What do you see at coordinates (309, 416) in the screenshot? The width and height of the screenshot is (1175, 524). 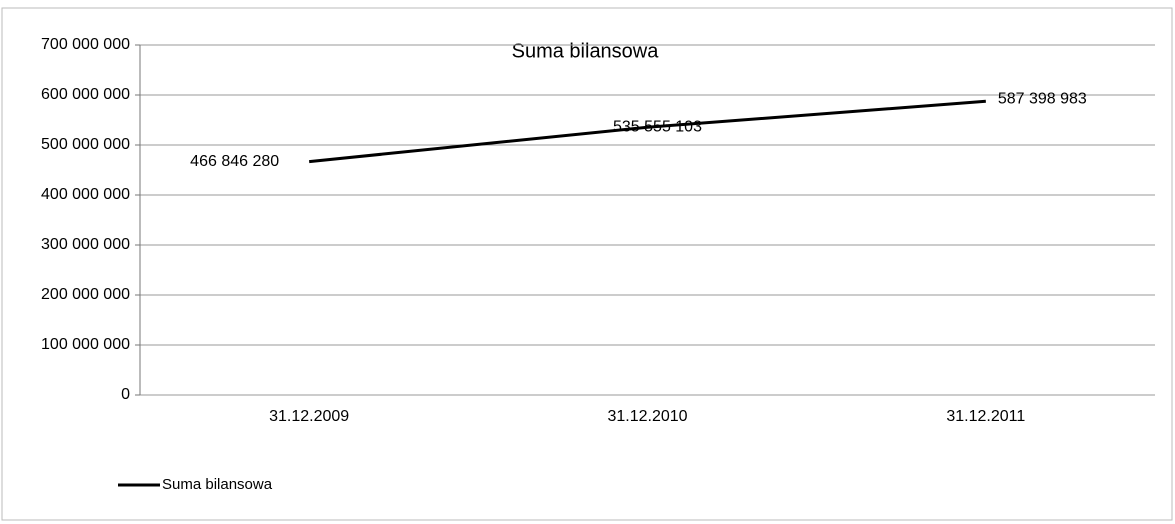 I see `x-tick-label: 31.12.2009` at bounding box center [309, 416].